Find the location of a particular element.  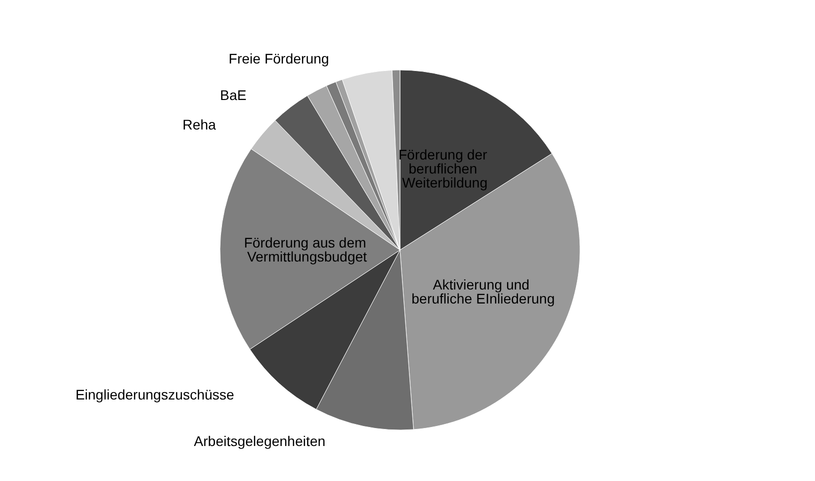

slice-label: Förderung aus dem Vermittlungsbudget is located at coordinates (307, 249).